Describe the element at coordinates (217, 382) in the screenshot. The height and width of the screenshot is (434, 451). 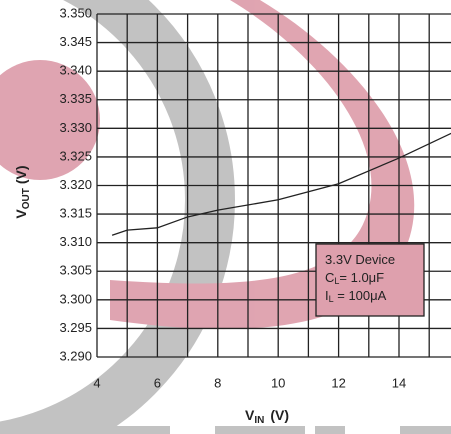
I see `x-tick-label: 8` at that location.